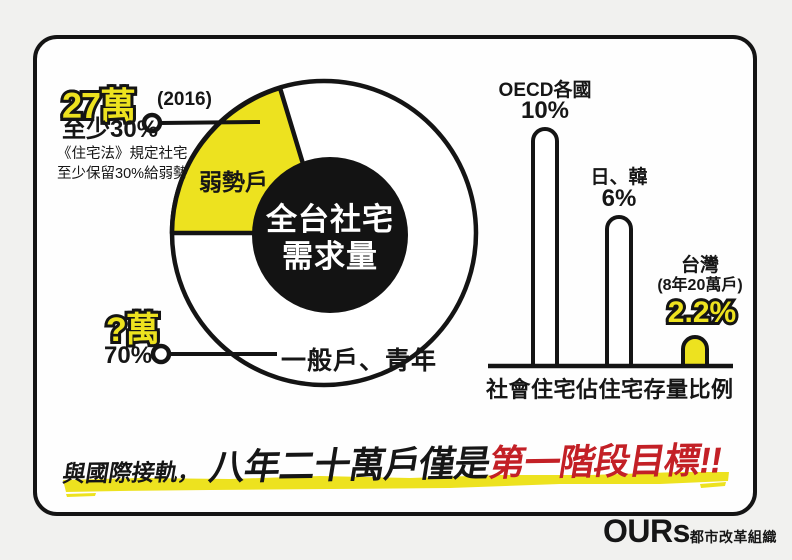 The height and width of the screenshot is (560, 792). I want to click on housing-act-note-line1: 《住宅法》規定社宅, so click(122, 154).